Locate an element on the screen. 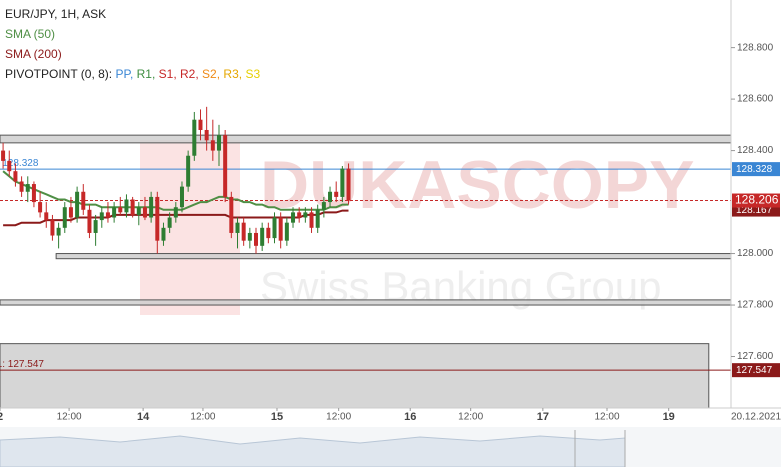  pivot-legend-entry: S3 is located at coordinates (252, 74).